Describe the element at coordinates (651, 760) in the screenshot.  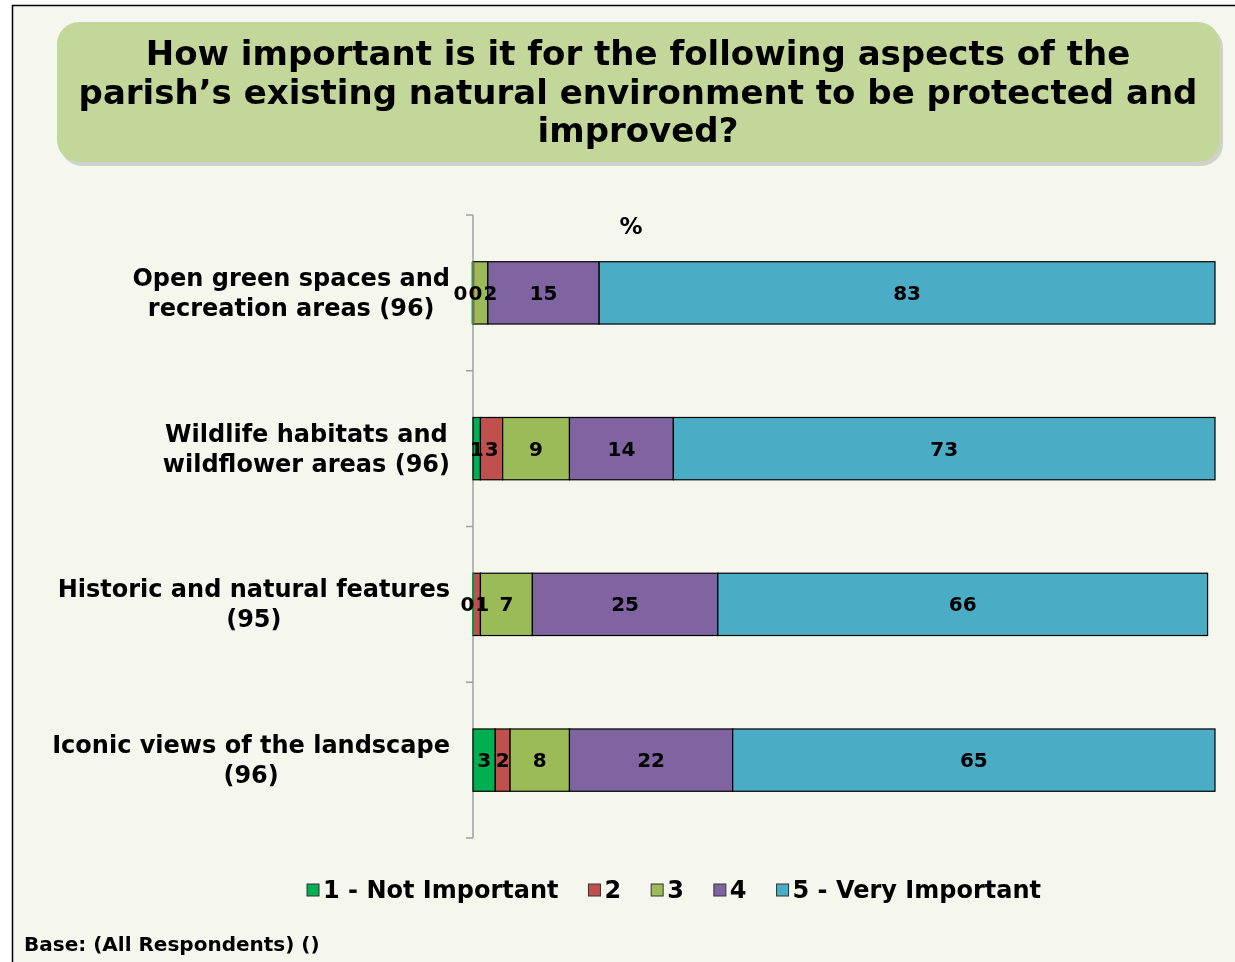
I see `data-label: 22` at that location.